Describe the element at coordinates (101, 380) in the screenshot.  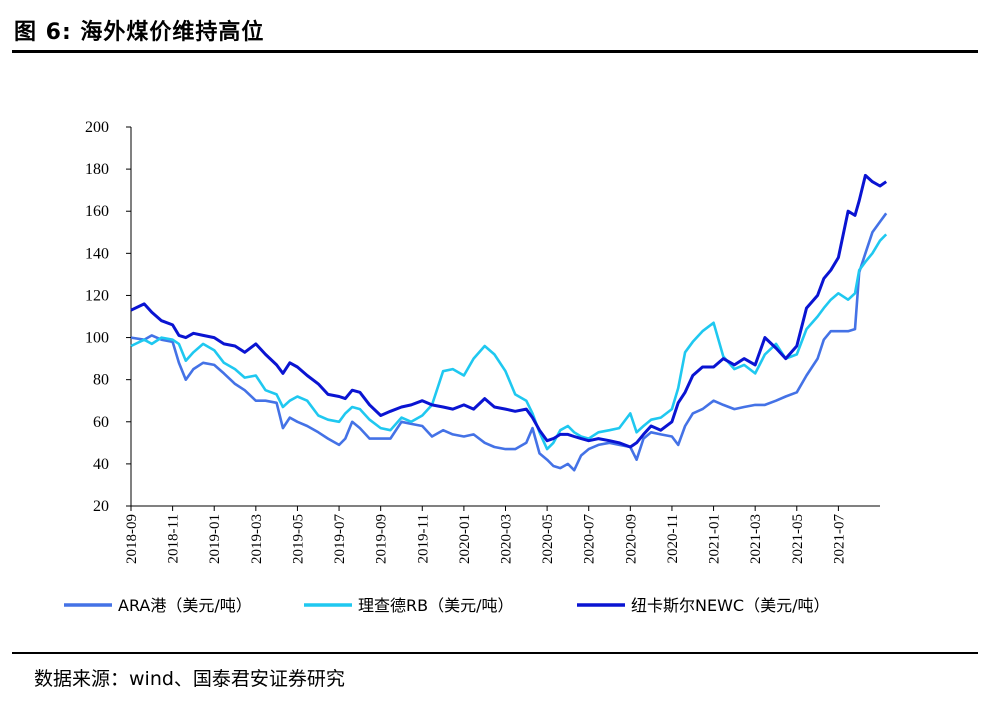
I see `y-tick-label: 80` at that location.